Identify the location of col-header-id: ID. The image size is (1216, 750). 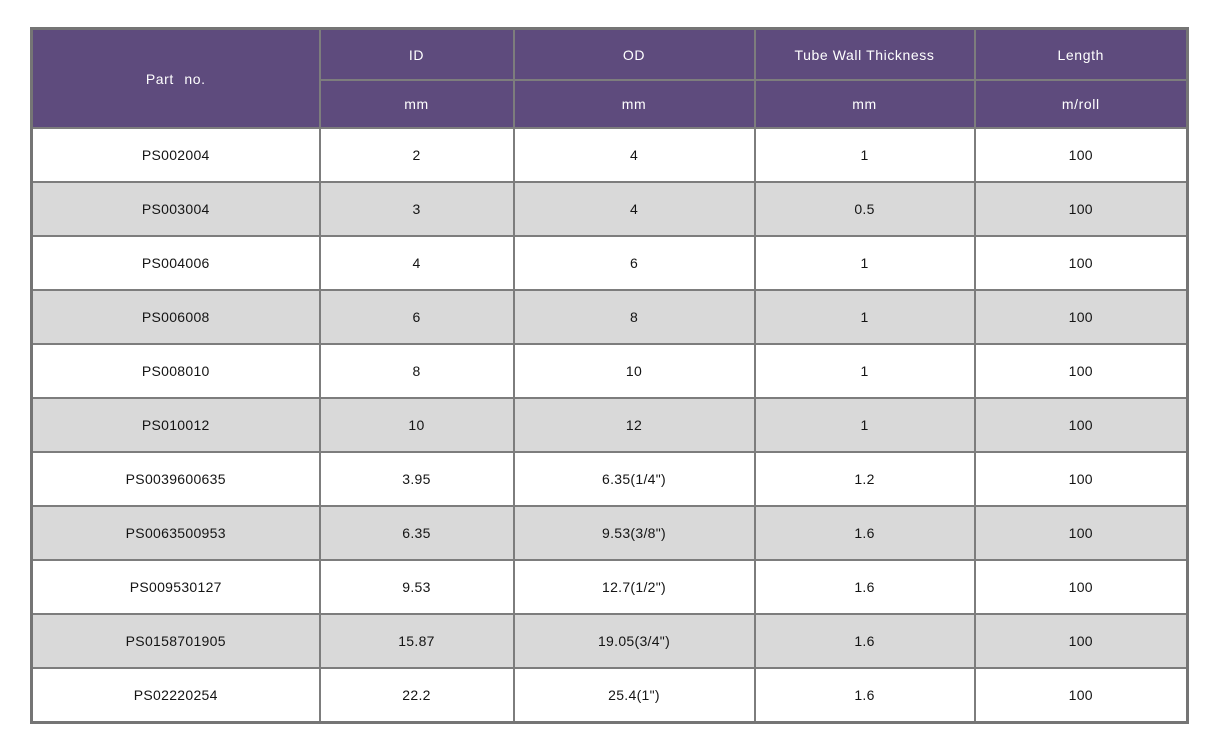
(416, 54).